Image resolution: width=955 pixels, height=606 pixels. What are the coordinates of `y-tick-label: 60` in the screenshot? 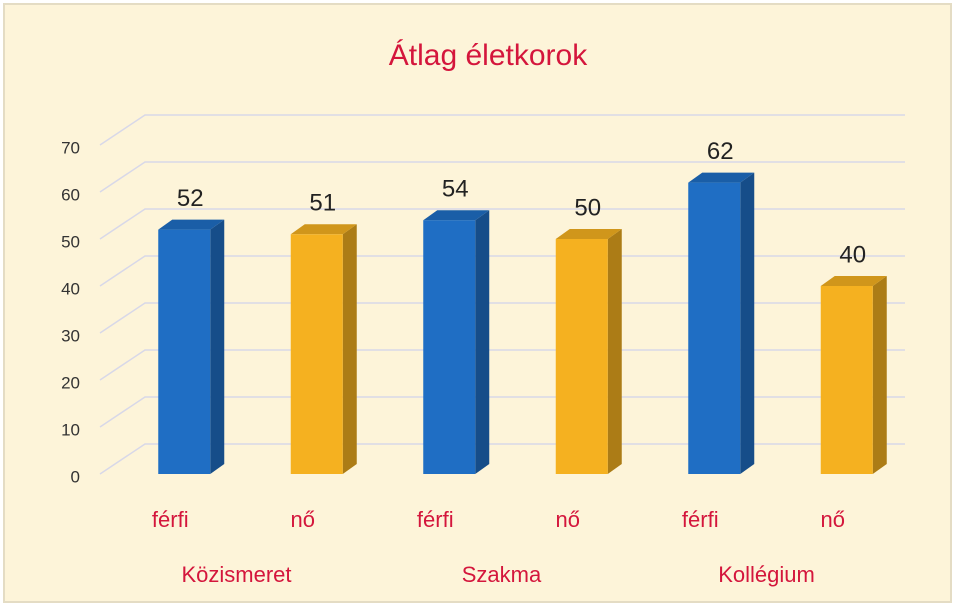 It's located at (70, 194).